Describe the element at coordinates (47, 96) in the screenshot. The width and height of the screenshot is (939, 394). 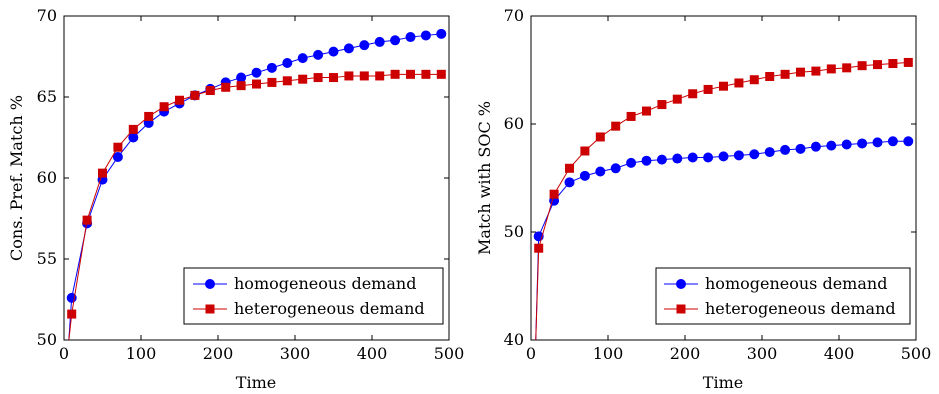
I see `ytick-label: 65` at that location.